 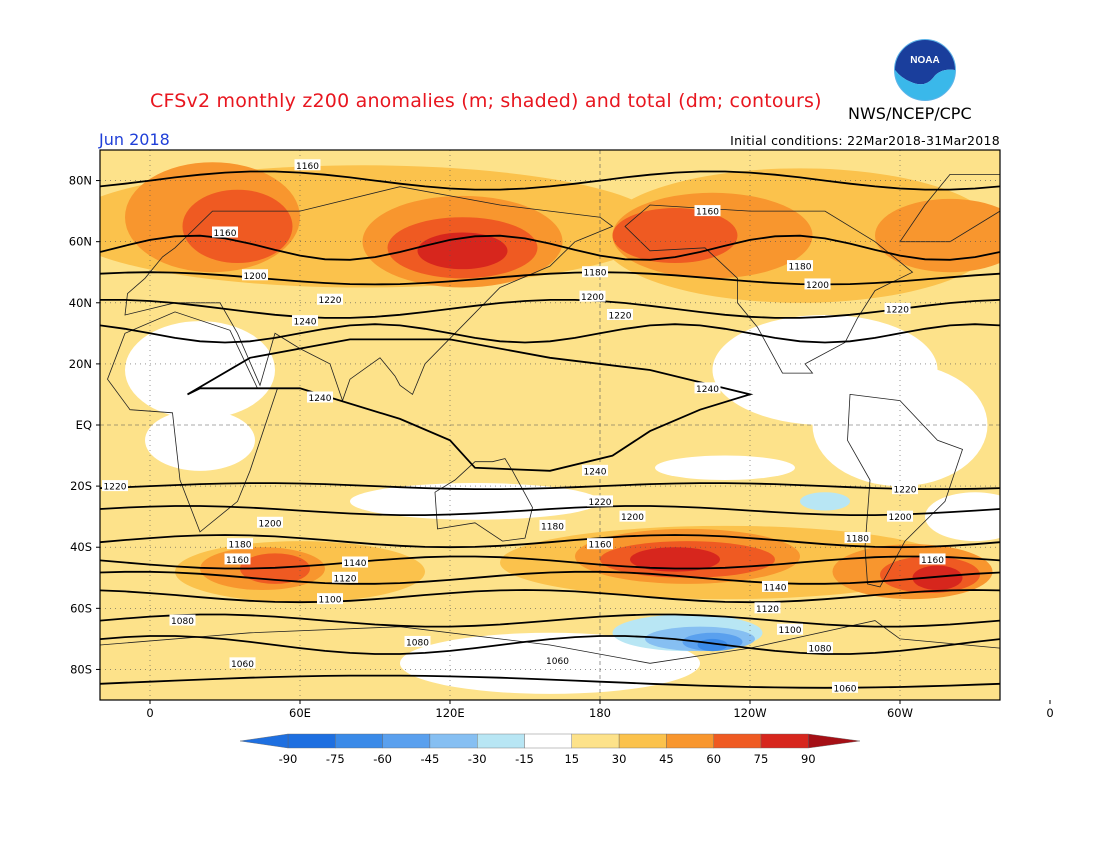 What do you see at coordinates (865, 140) in the screenshot?
I see `initial-conditions-label: Initial conditions: 22Mar2018-31Mar2018` at bounding box center [865, 140].